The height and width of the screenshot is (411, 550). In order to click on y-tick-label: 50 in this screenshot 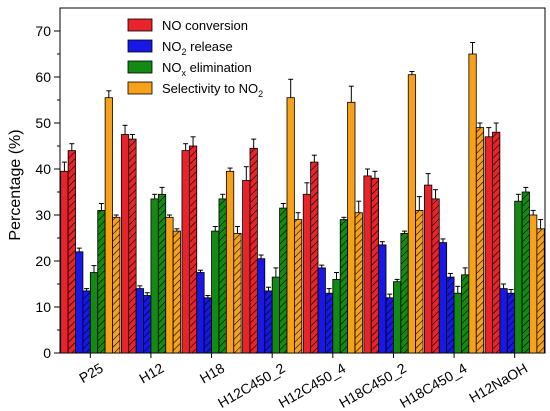, I will do `click(43, 123)`.